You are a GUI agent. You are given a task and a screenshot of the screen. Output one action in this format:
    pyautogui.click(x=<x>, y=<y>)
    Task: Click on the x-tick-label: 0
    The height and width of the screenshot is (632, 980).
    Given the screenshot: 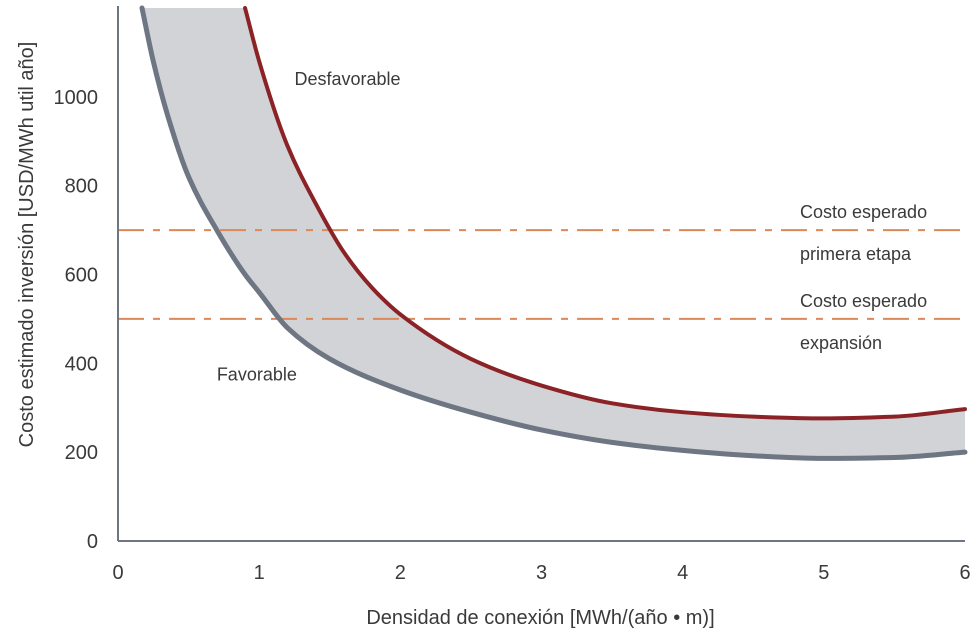 What is the action you would take?
    pyautogui.click(x=117, y=573)
    